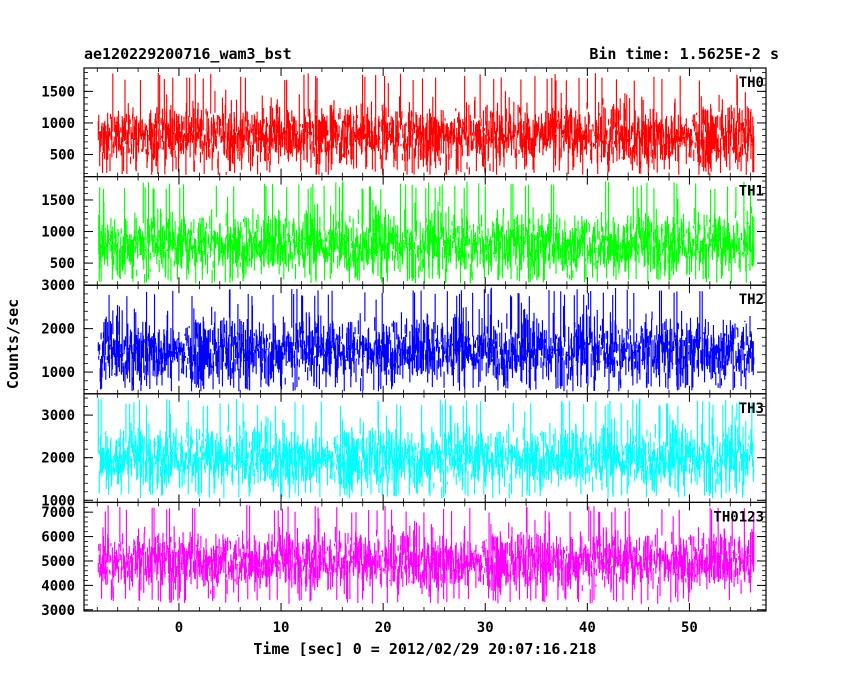 This screenshot has height=680, width=850. Describe the element at coordinates (58, 562) in the screenshot. I see `y-tick-label: 5000` at that location.